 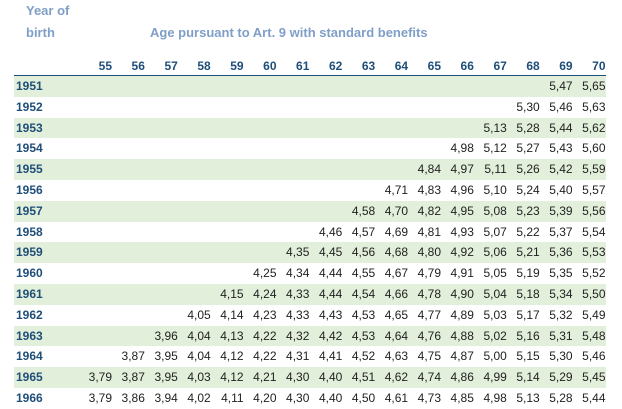 I want to click on age-header-57: 57, so click(x=171, y=66).